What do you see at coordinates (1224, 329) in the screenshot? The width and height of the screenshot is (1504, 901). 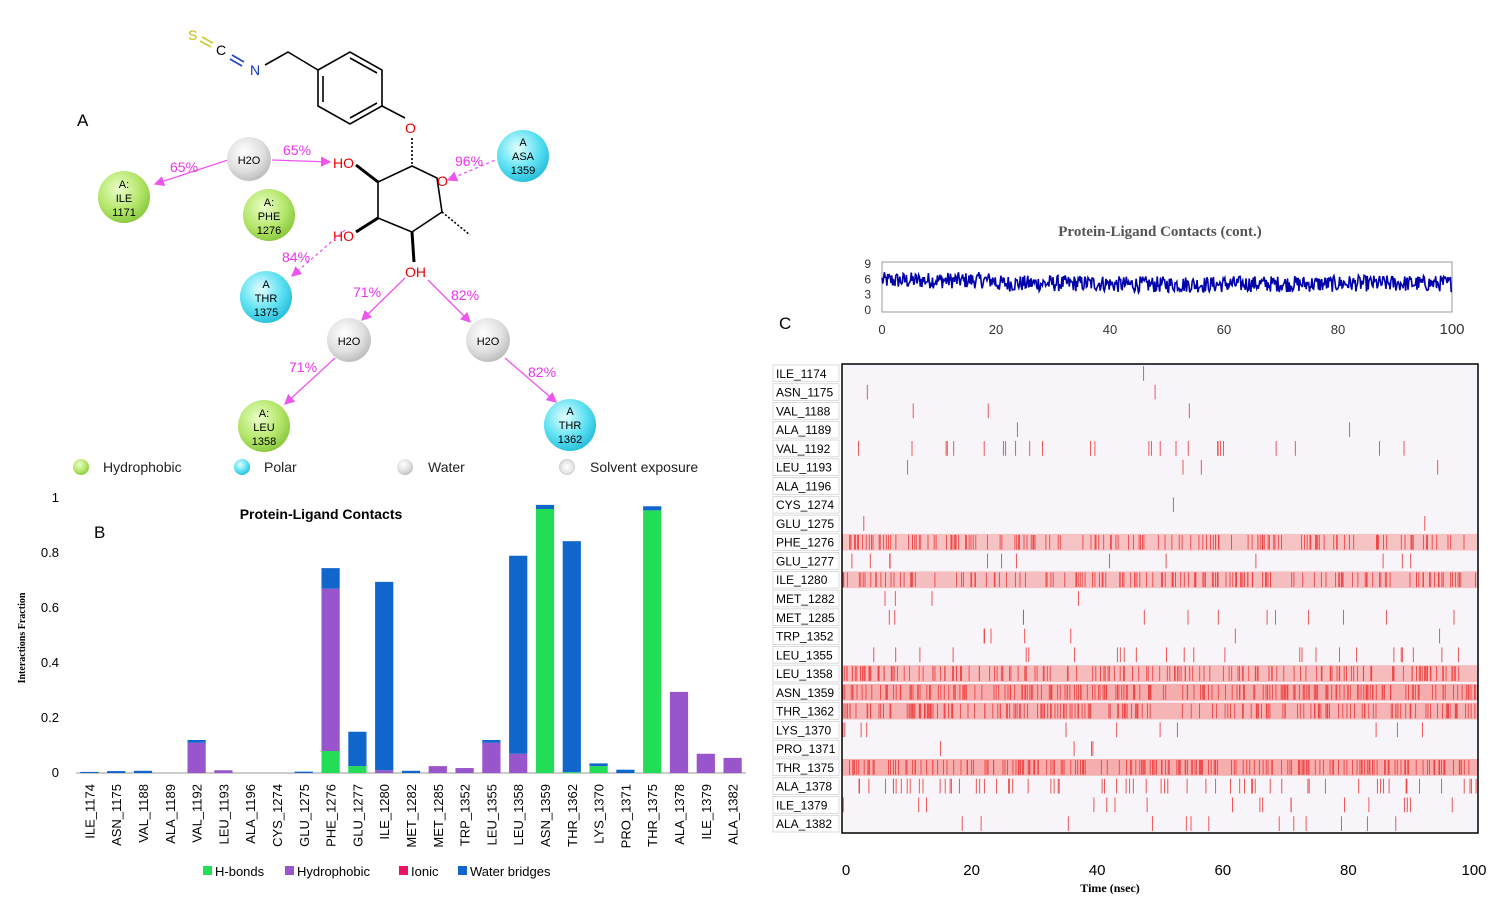 I see `x-tick-label: 60` at bounding box center [1224, 329].